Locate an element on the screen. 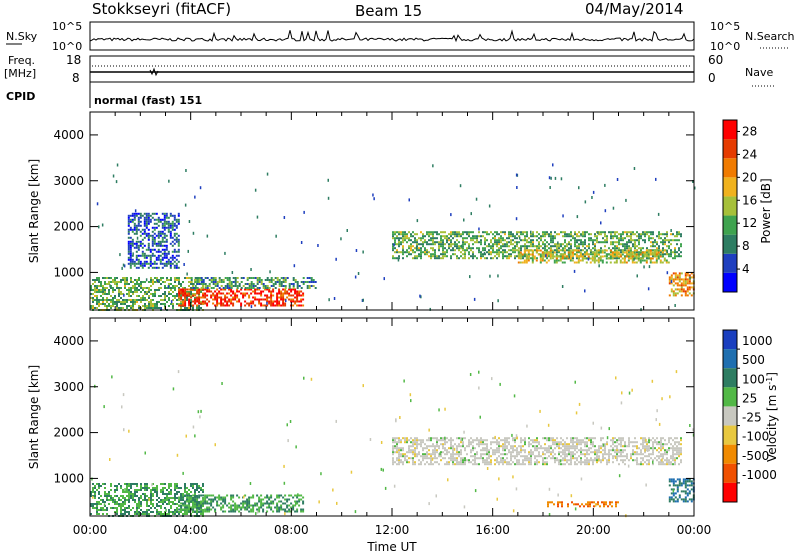  heatmap-speck is located at coordinates (516, 175).